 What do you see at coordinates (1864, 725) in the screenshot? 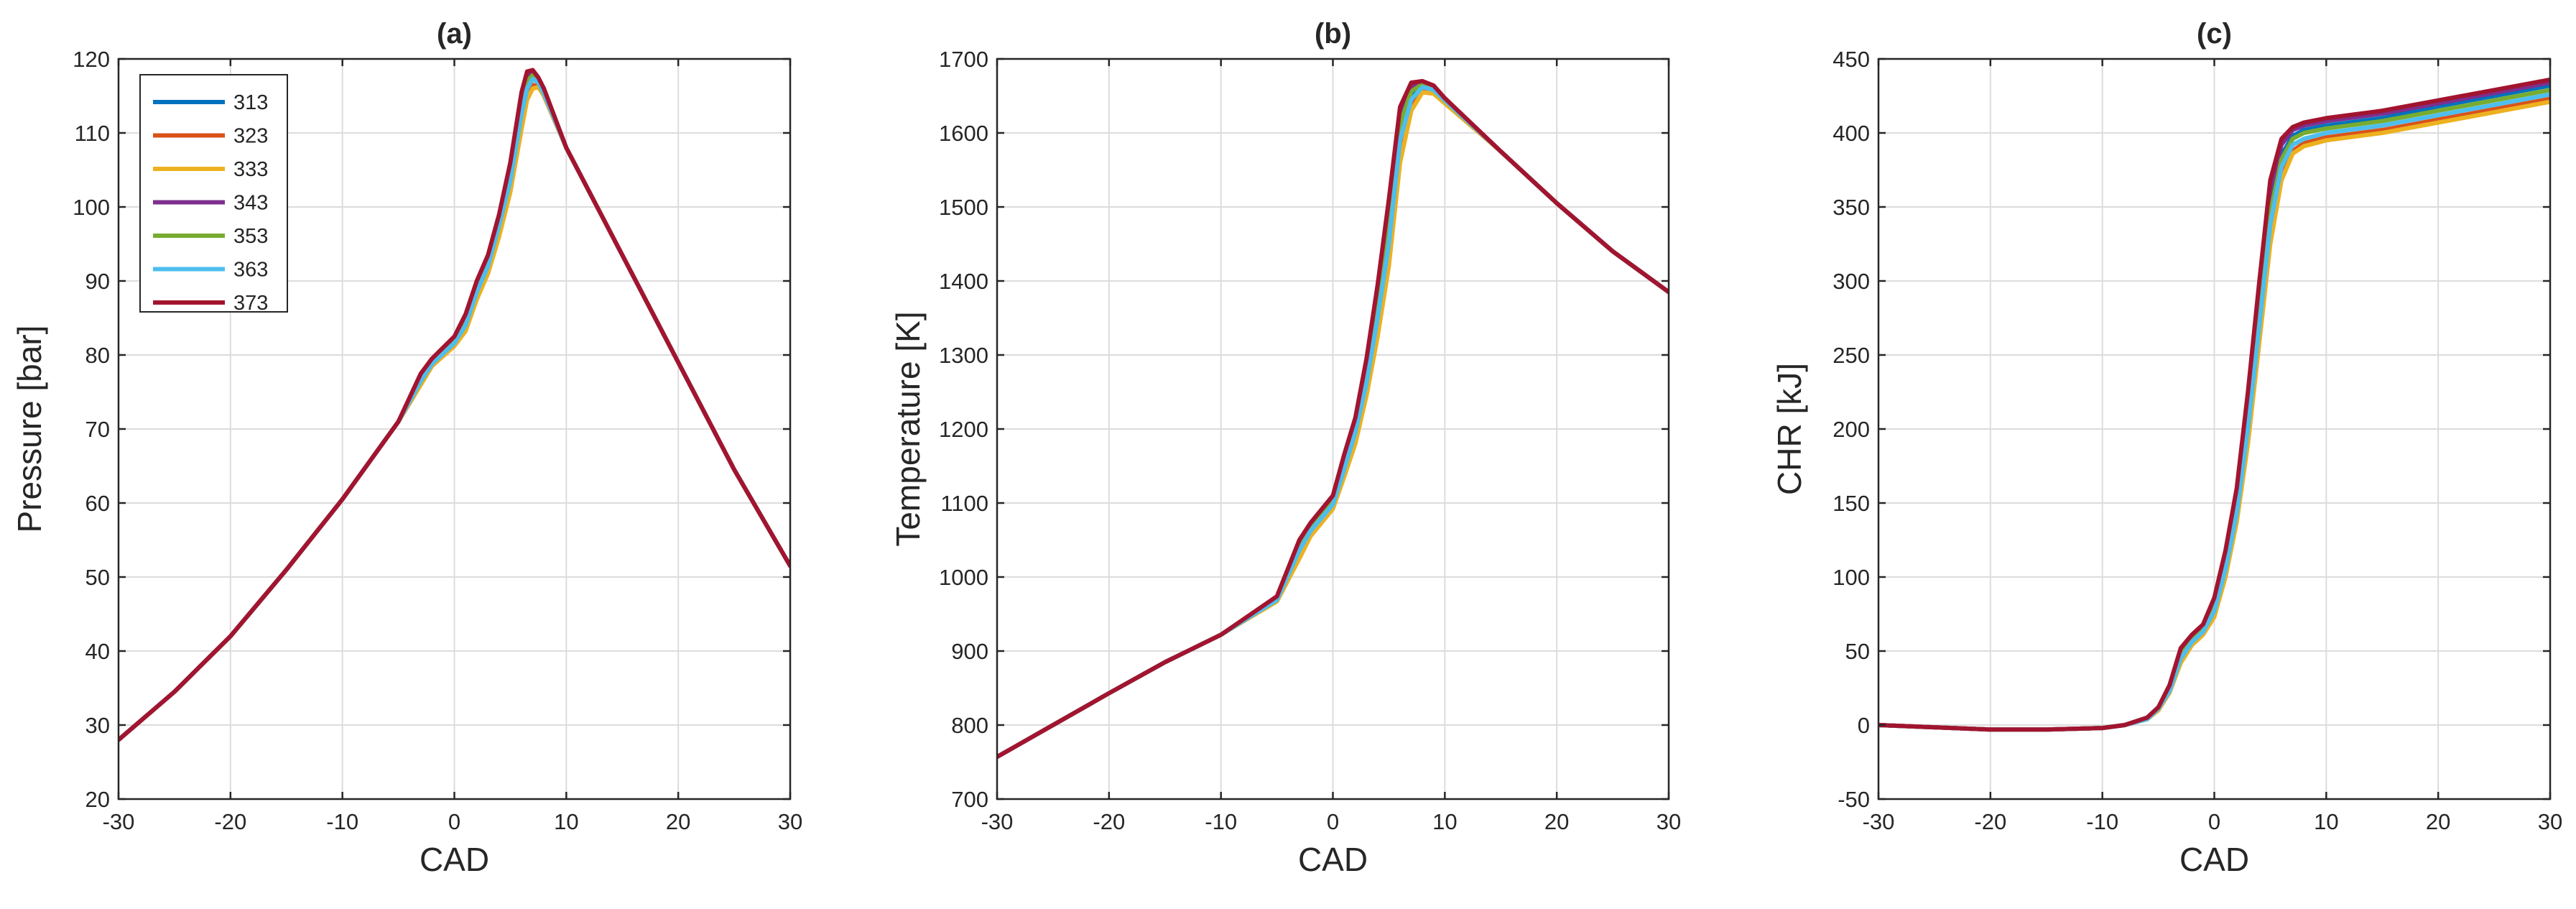
I see `y-tick-label: 0` at bounding box center [1864, 725].